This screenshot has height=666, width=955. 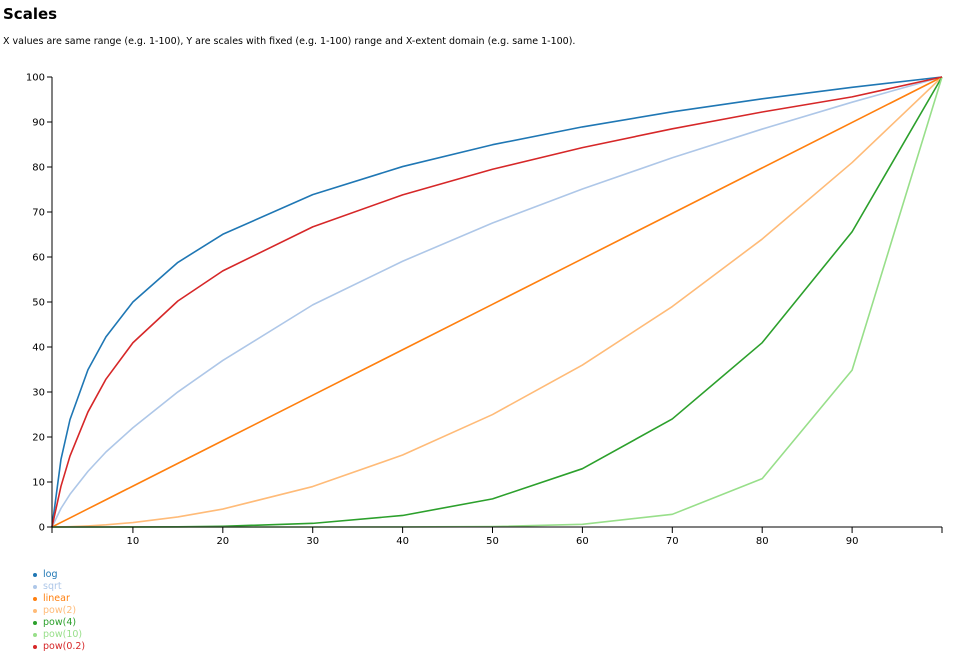 I want to click on y-tick-label: 30, so click(x=38, y=393).